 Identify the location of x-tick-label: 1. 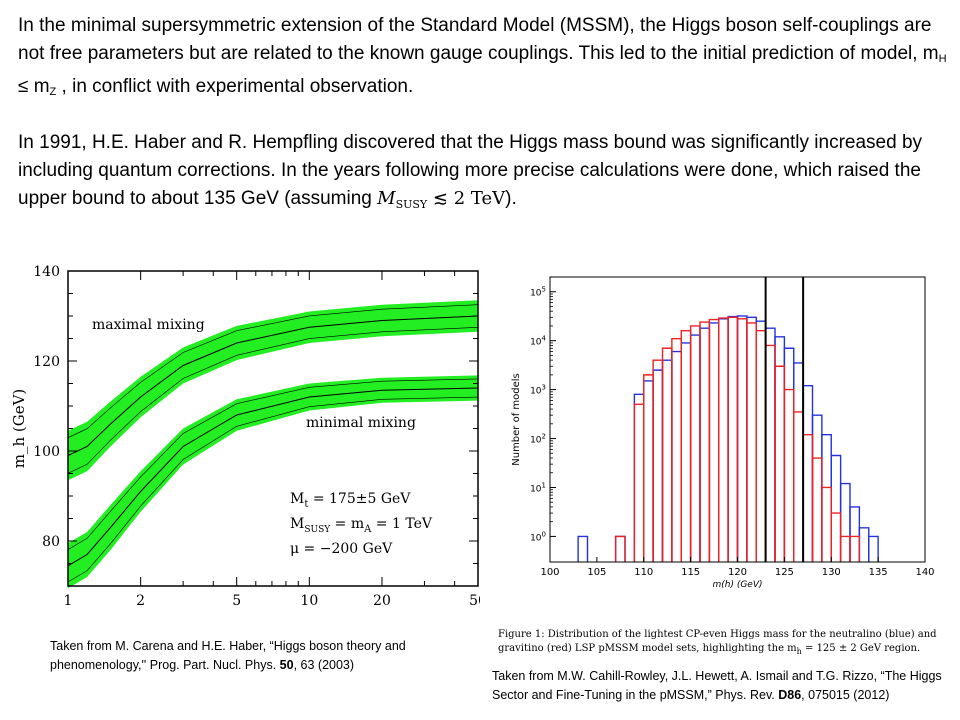
(68, 601).